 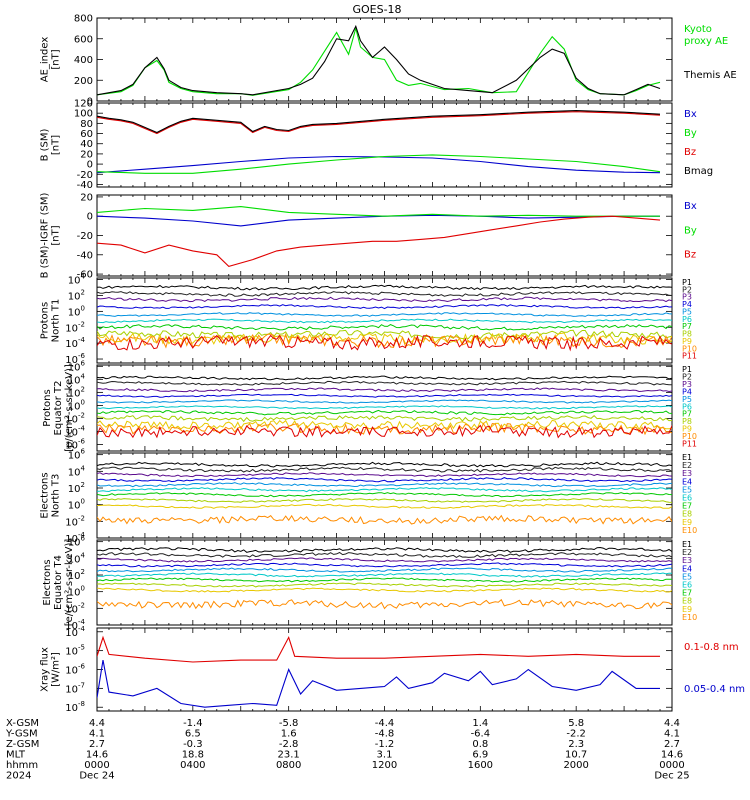 What do you see at coordinates (384, 287) in the screenshot?
I see `series-p1` at bounding box center [384, 287].